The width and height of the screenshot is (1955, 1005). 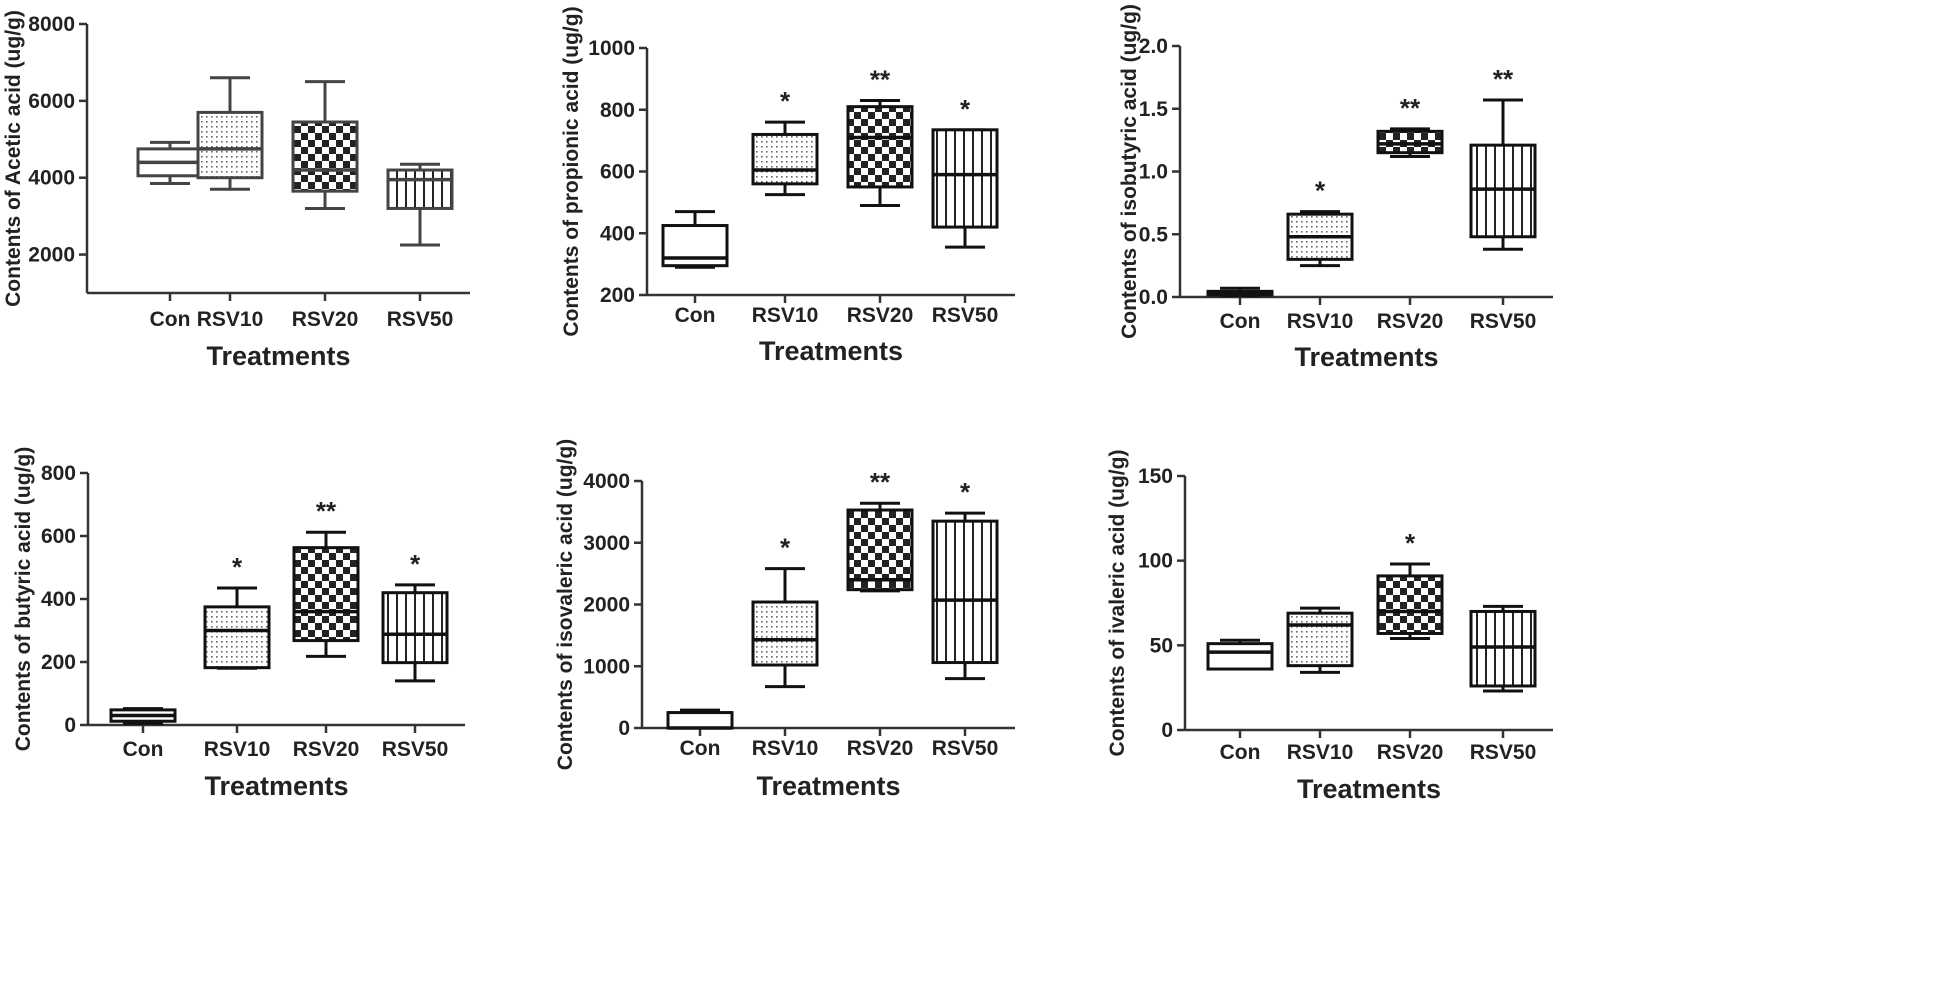 What do you see at coordinates (143, 749) in the screenshot?
I see `chart-4-category-label: Con` at bounding box center [143, 749].